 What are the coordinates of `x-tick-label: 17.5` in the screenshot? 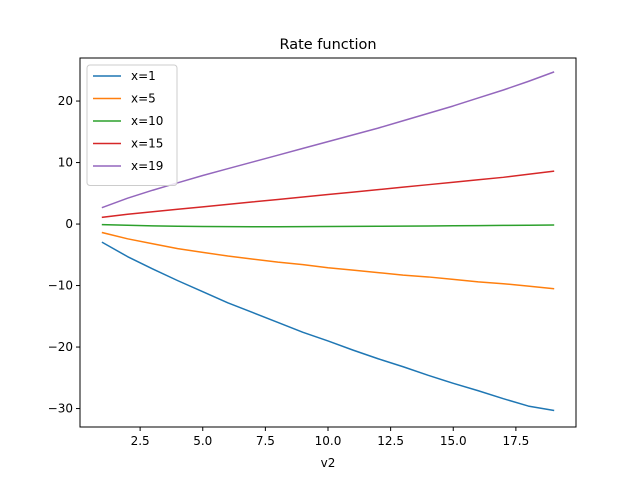 It's located at (516, 441).